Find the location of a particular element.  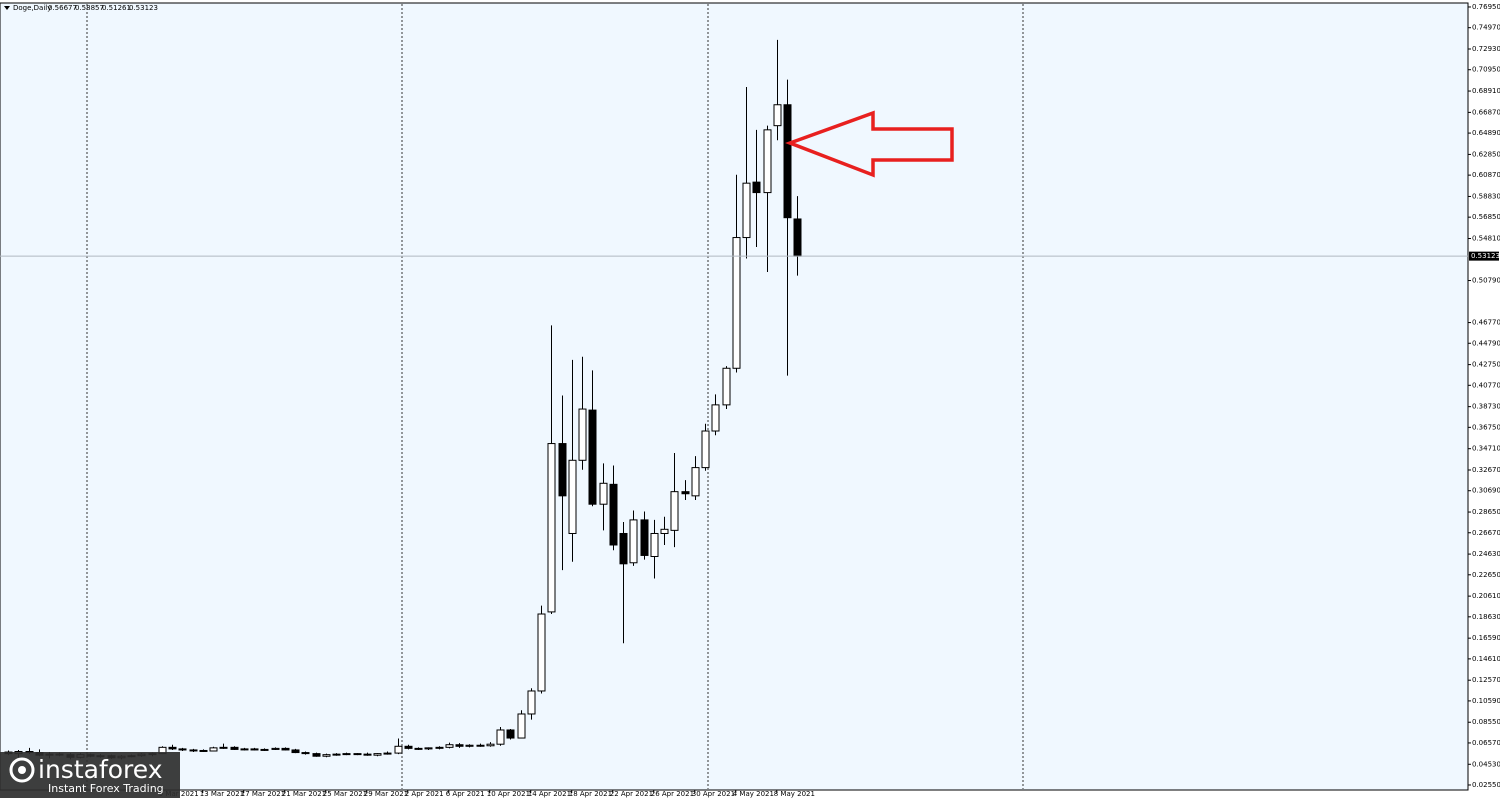

y-tick-label: 0.10590 is located at coordinates (1486, 701).